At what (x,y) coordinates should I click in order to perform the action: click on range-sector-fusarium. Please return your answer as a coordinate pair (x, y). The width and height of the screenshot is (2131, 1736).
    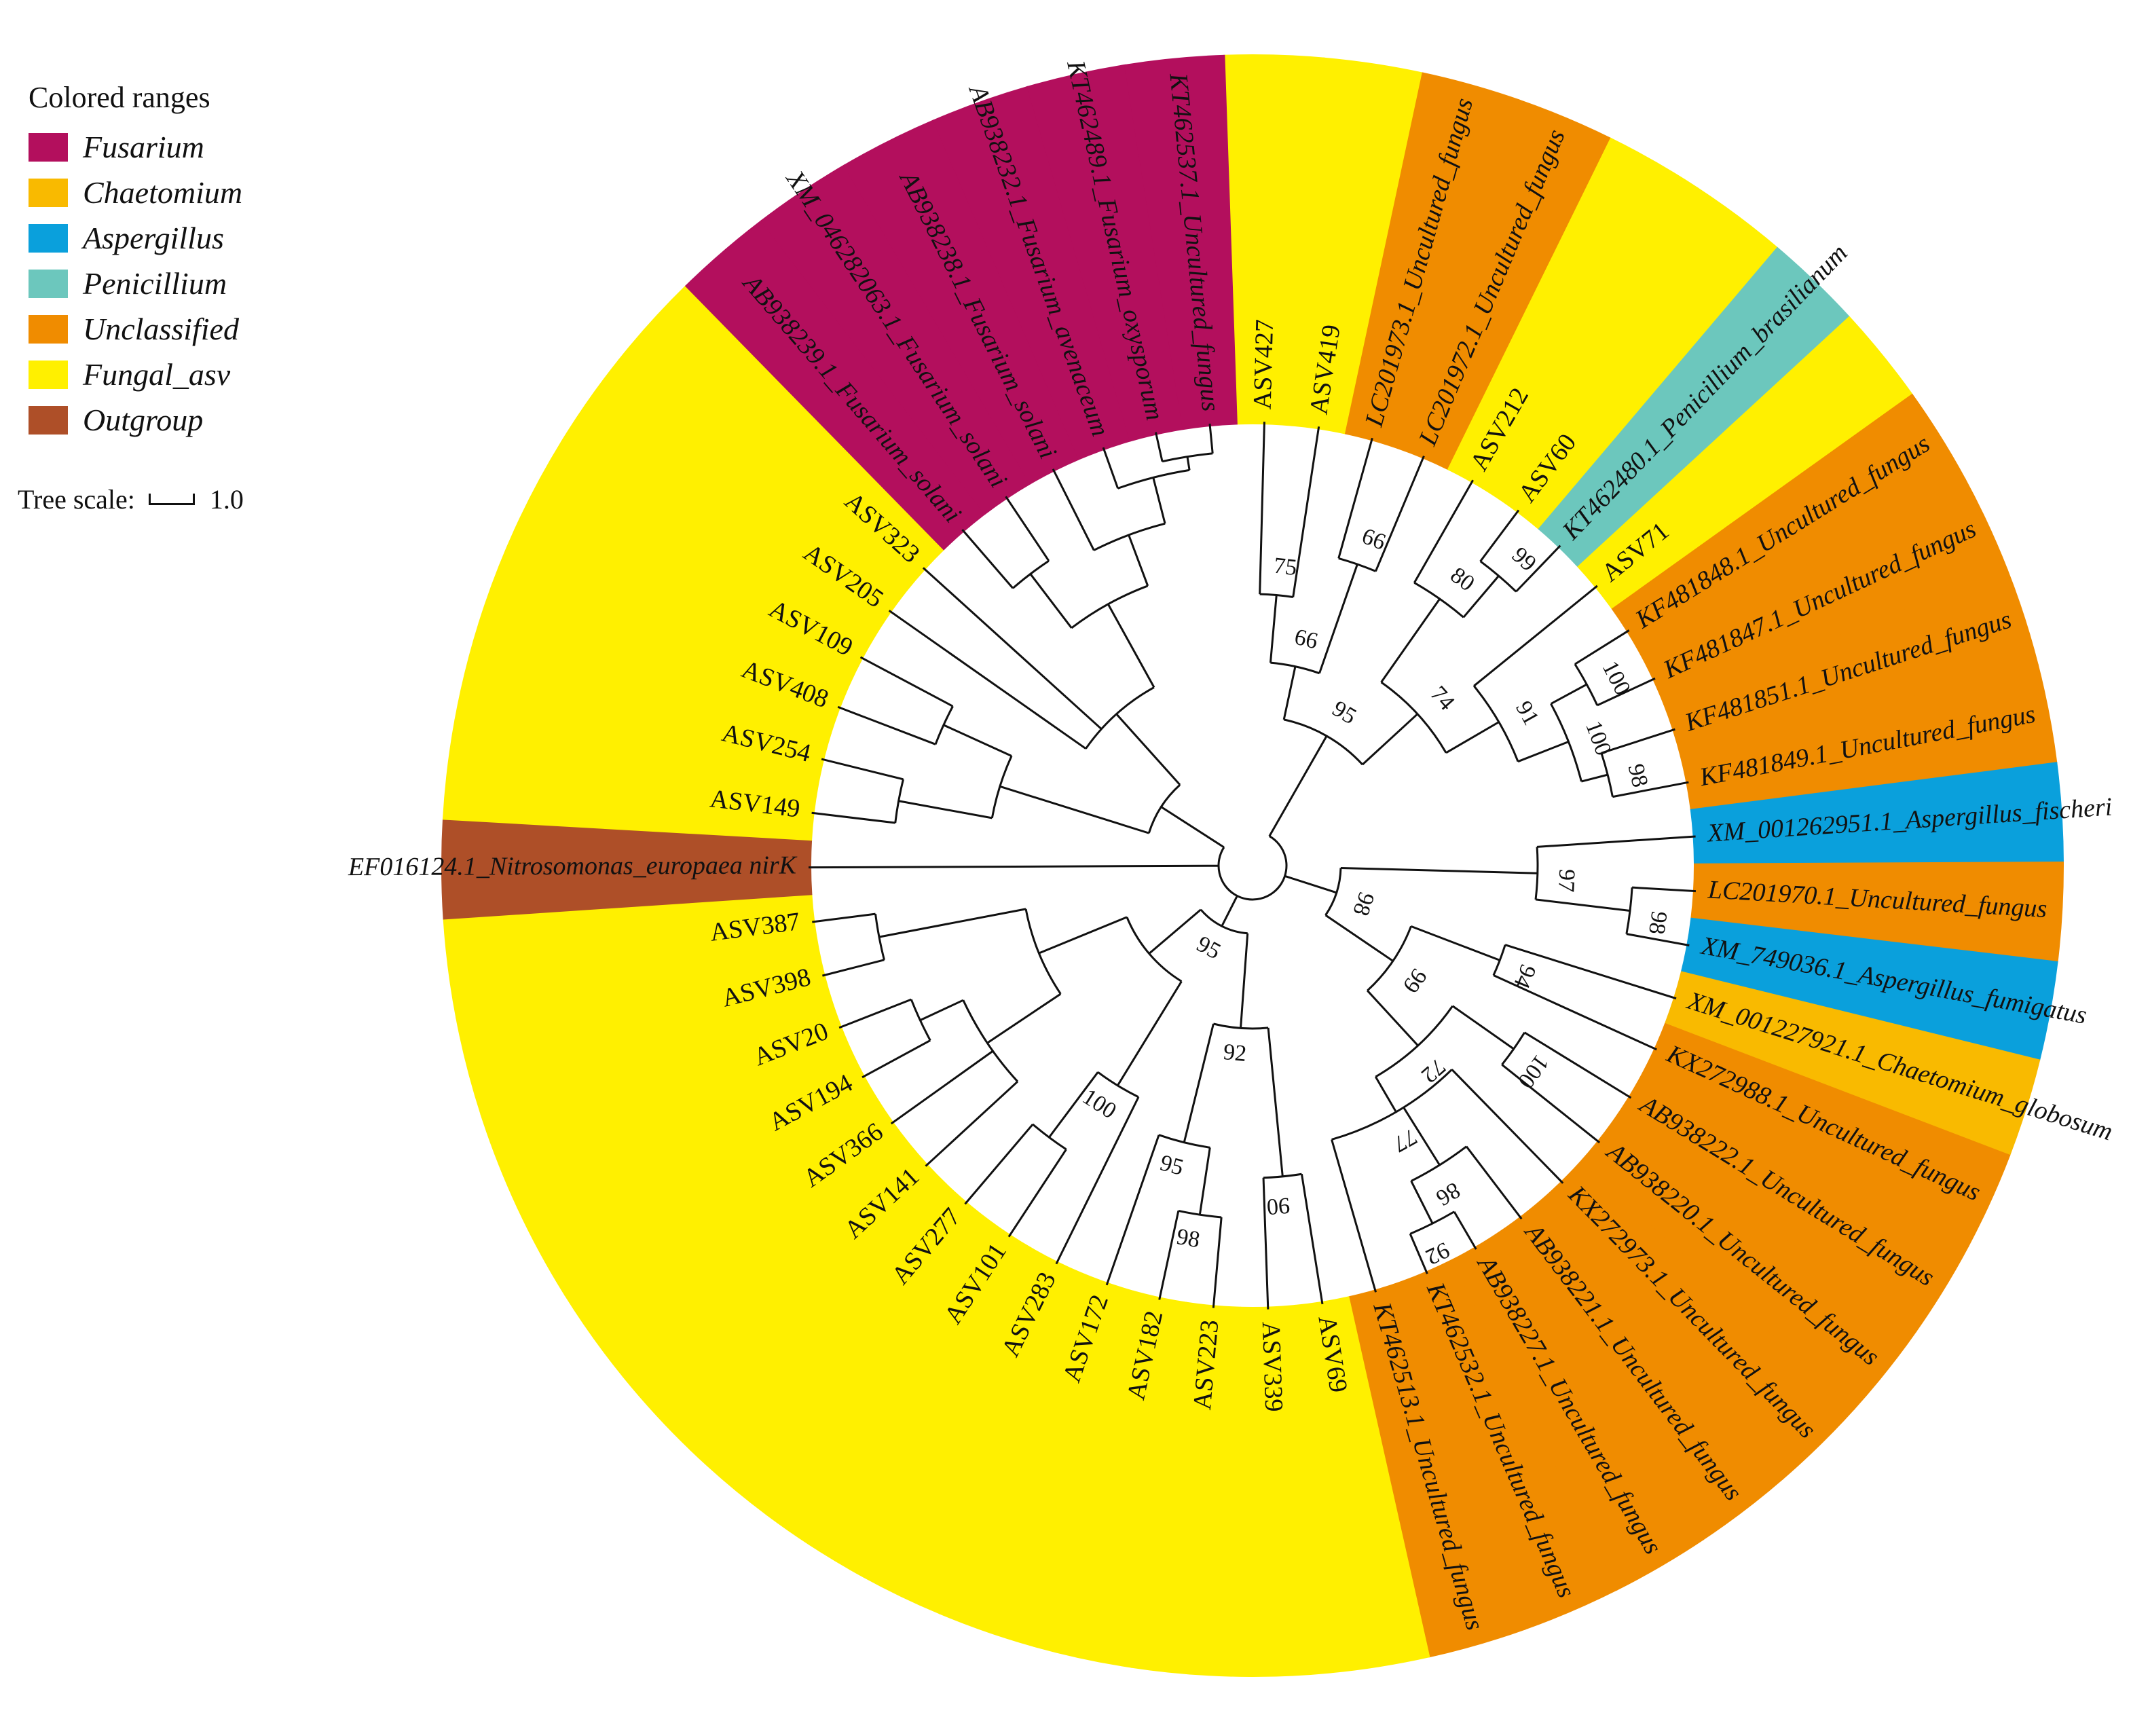
    Looking at the image, I should click on (1031, 273).